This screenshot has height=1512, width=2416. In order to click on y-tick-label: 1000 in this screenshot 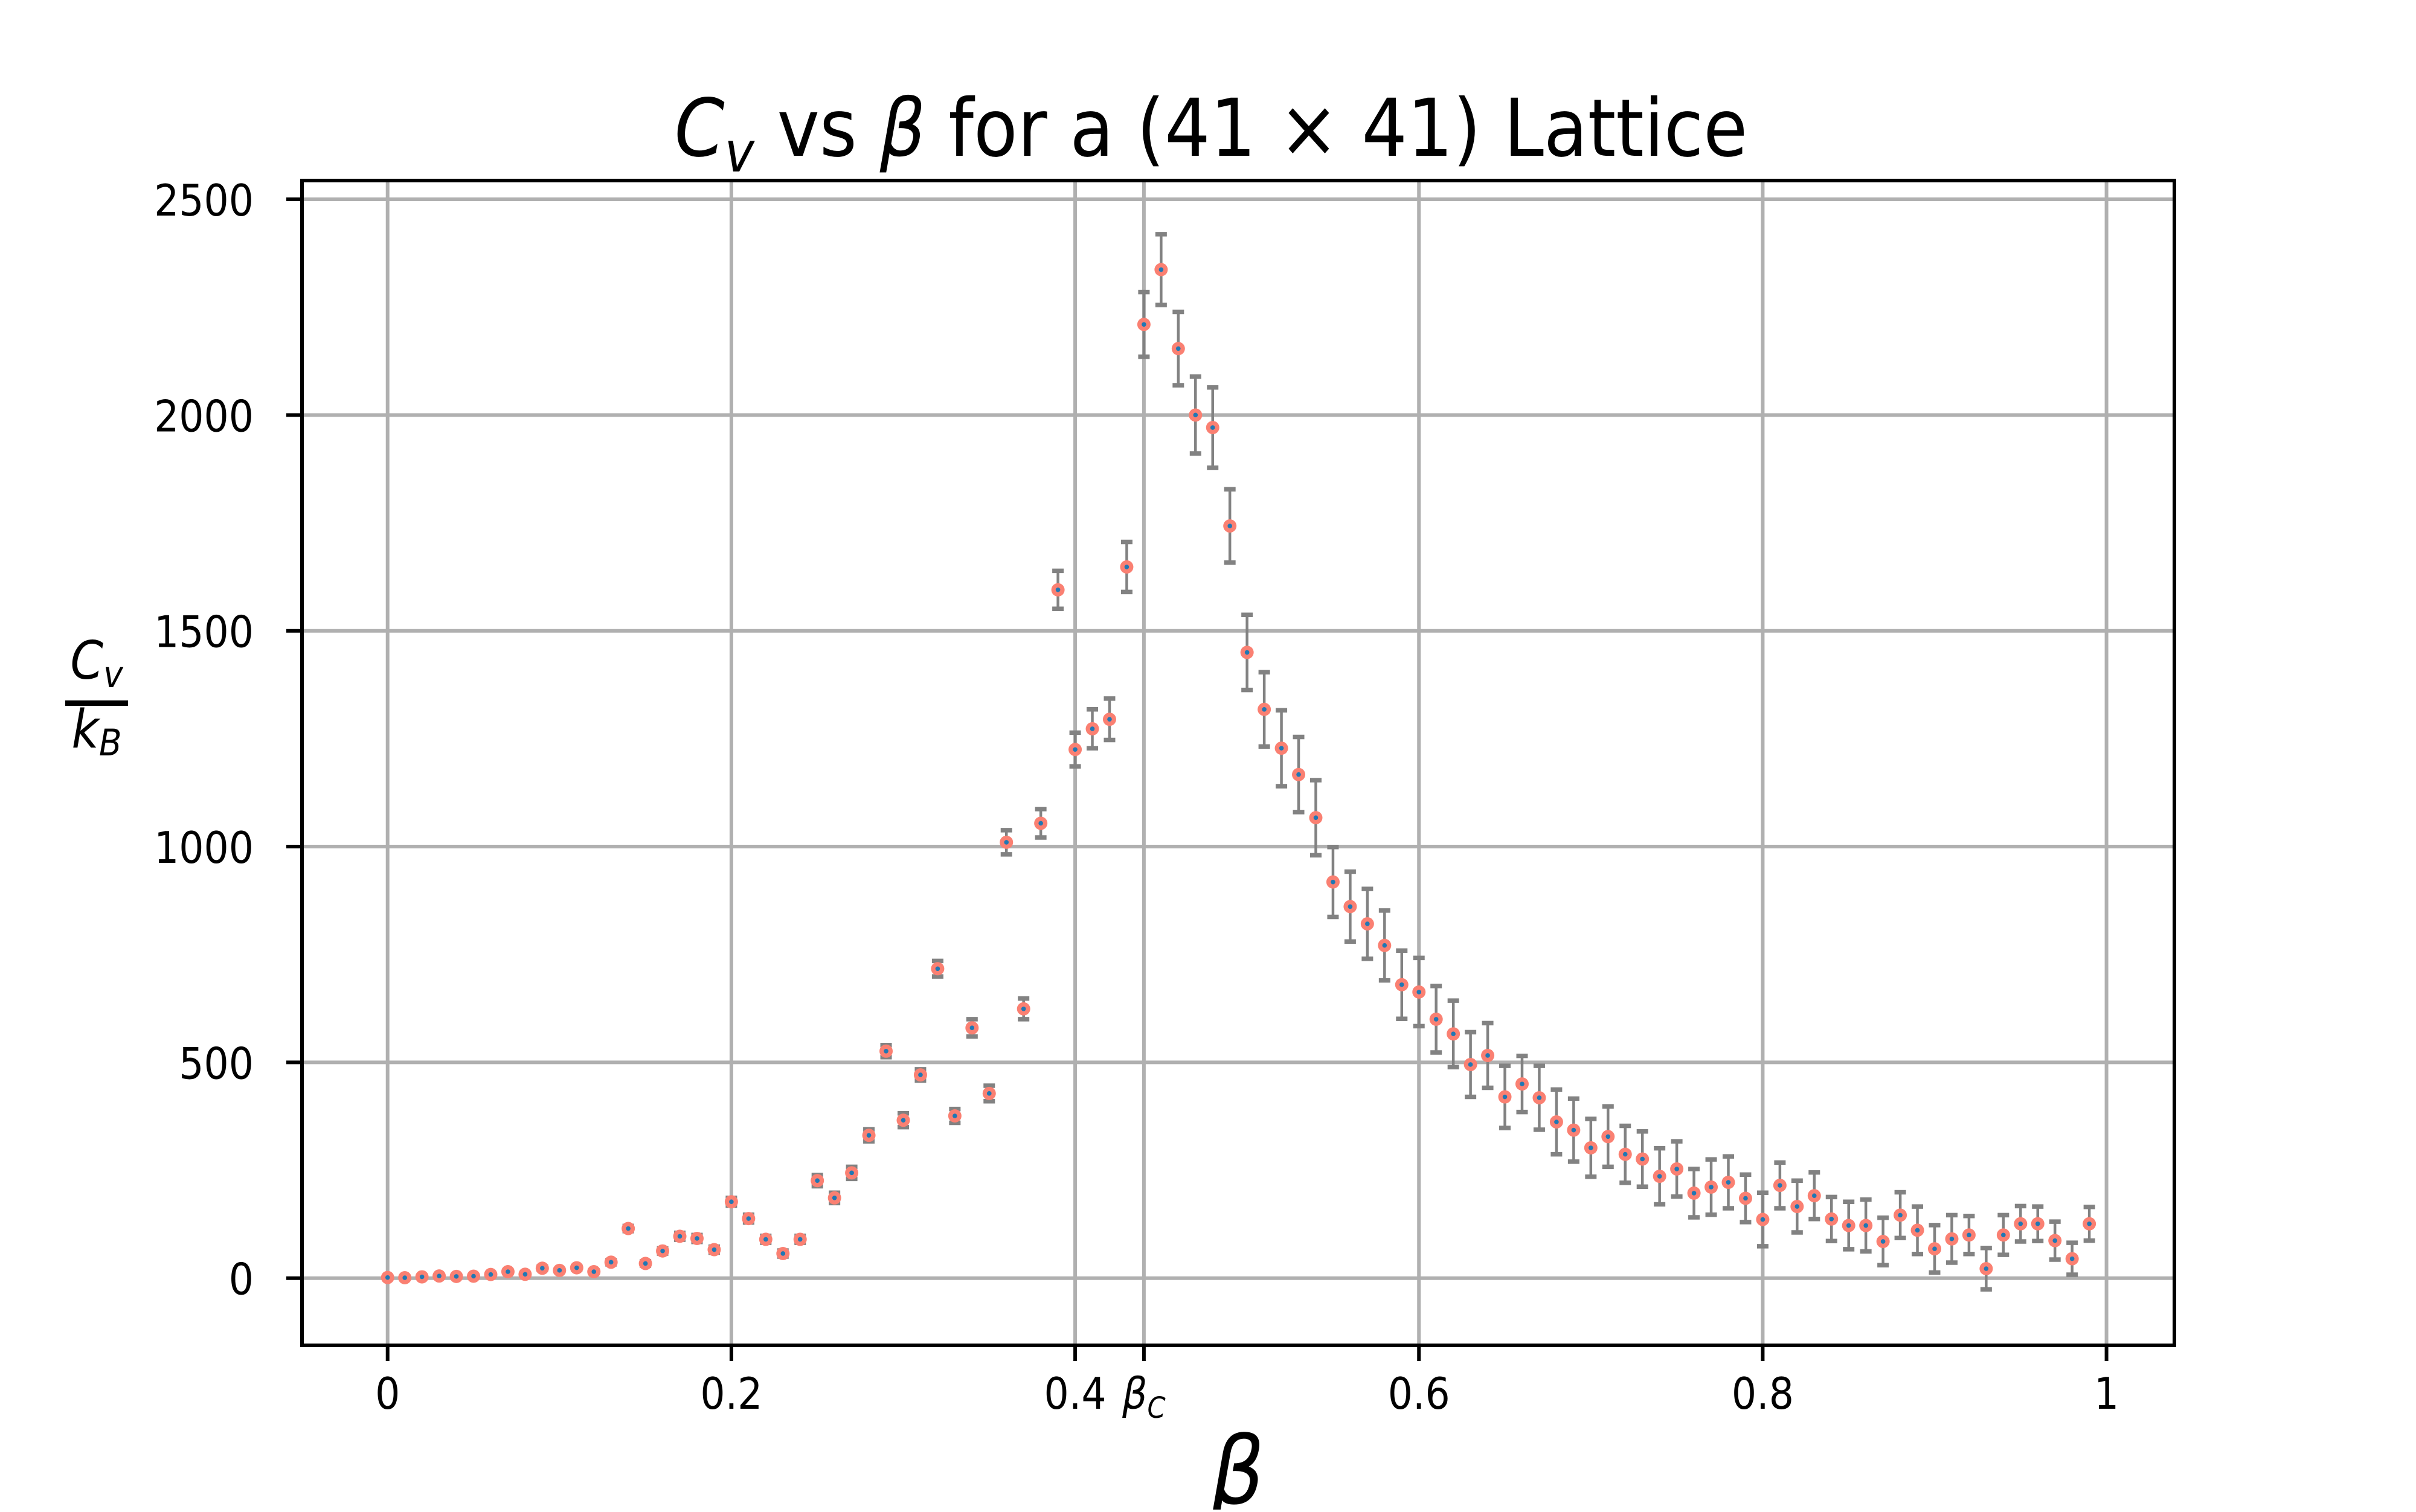, I will do `click(204, 847)`.